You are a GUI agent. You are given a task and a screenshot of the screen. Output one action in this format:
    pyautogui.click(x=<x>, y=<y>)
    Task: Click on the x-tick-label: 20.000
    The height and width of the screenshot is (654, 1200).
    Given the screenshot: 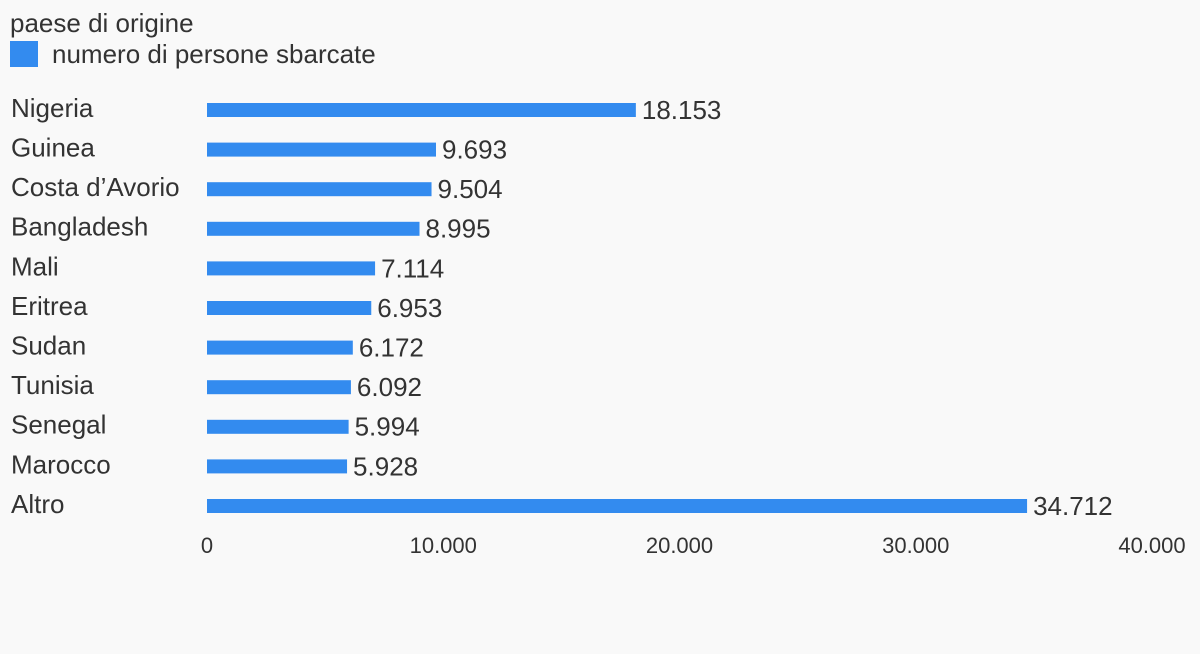 What is the action you would take?
    pyautogui.click(x=679, y=545)
    